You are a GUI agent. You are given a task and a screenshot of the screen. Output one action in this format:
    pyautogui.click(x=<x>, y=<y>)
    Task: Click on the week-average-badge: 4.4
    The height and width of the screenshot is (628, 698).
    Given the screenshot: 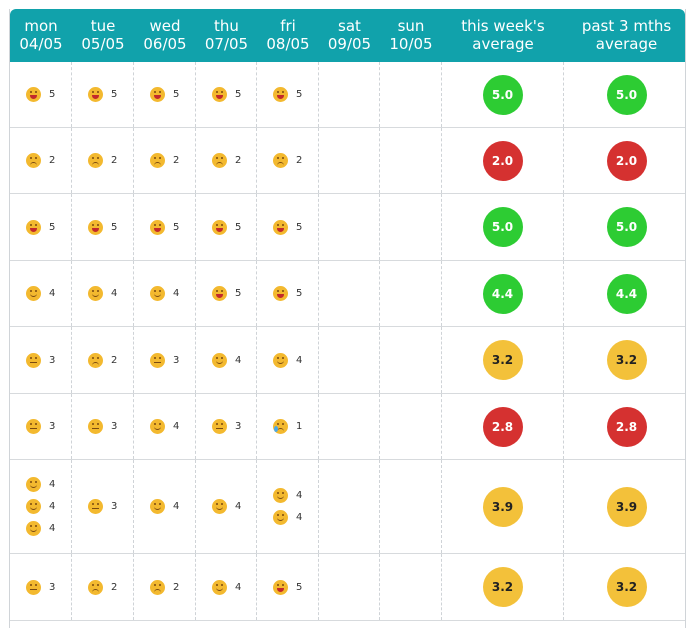 What is the action you would take?
    pyautogui.click(x=502, y=293)
    